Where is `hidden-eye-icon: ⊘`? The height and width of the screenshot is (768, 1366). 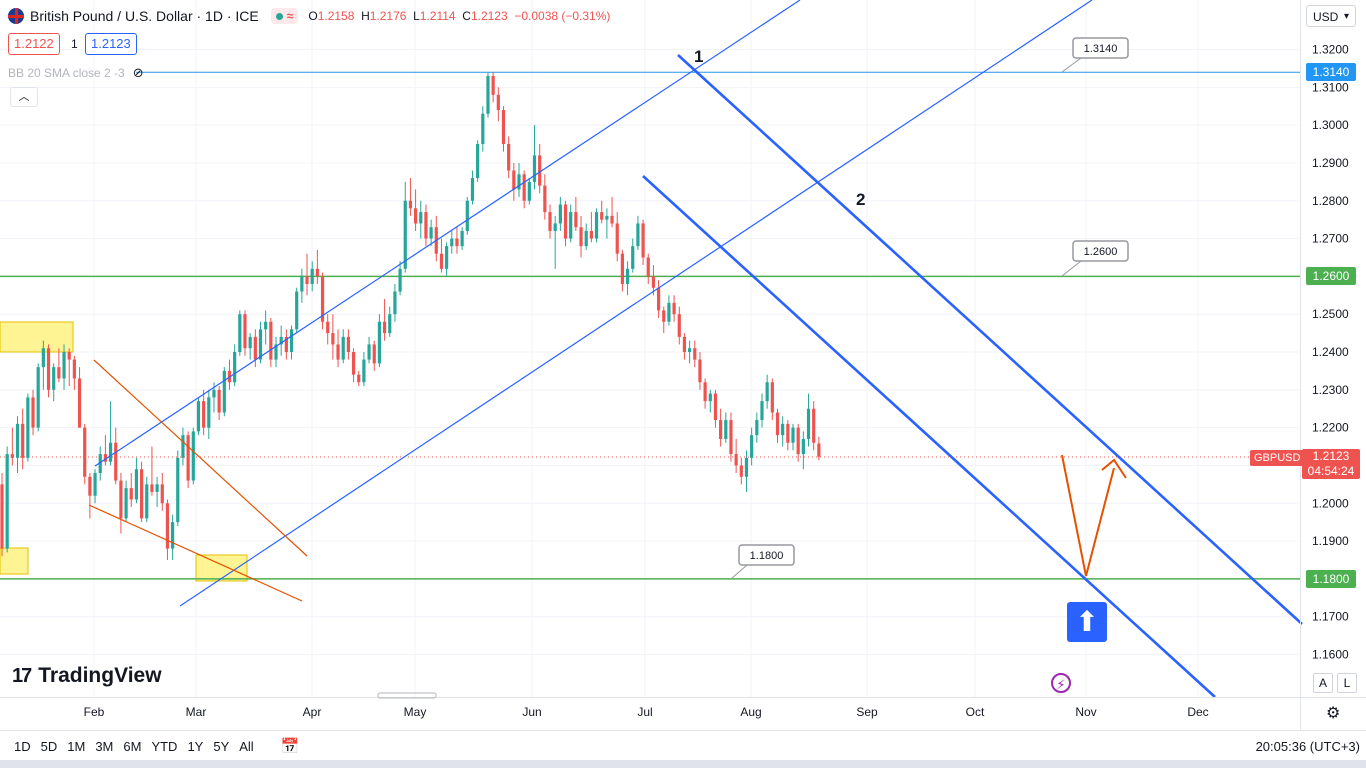
hidden-eye-icon: ⊘ is located at coordinates (138, 72).